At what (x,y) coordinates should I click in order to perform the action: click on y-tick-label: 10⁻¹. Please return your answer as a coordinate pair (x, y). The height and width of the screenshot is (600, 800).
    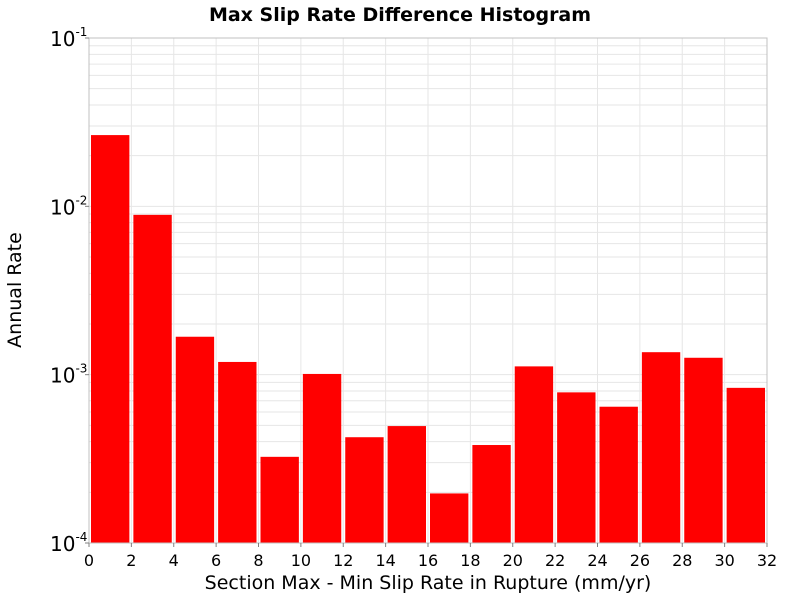
    Looking at the image, I should click on (68, 38).